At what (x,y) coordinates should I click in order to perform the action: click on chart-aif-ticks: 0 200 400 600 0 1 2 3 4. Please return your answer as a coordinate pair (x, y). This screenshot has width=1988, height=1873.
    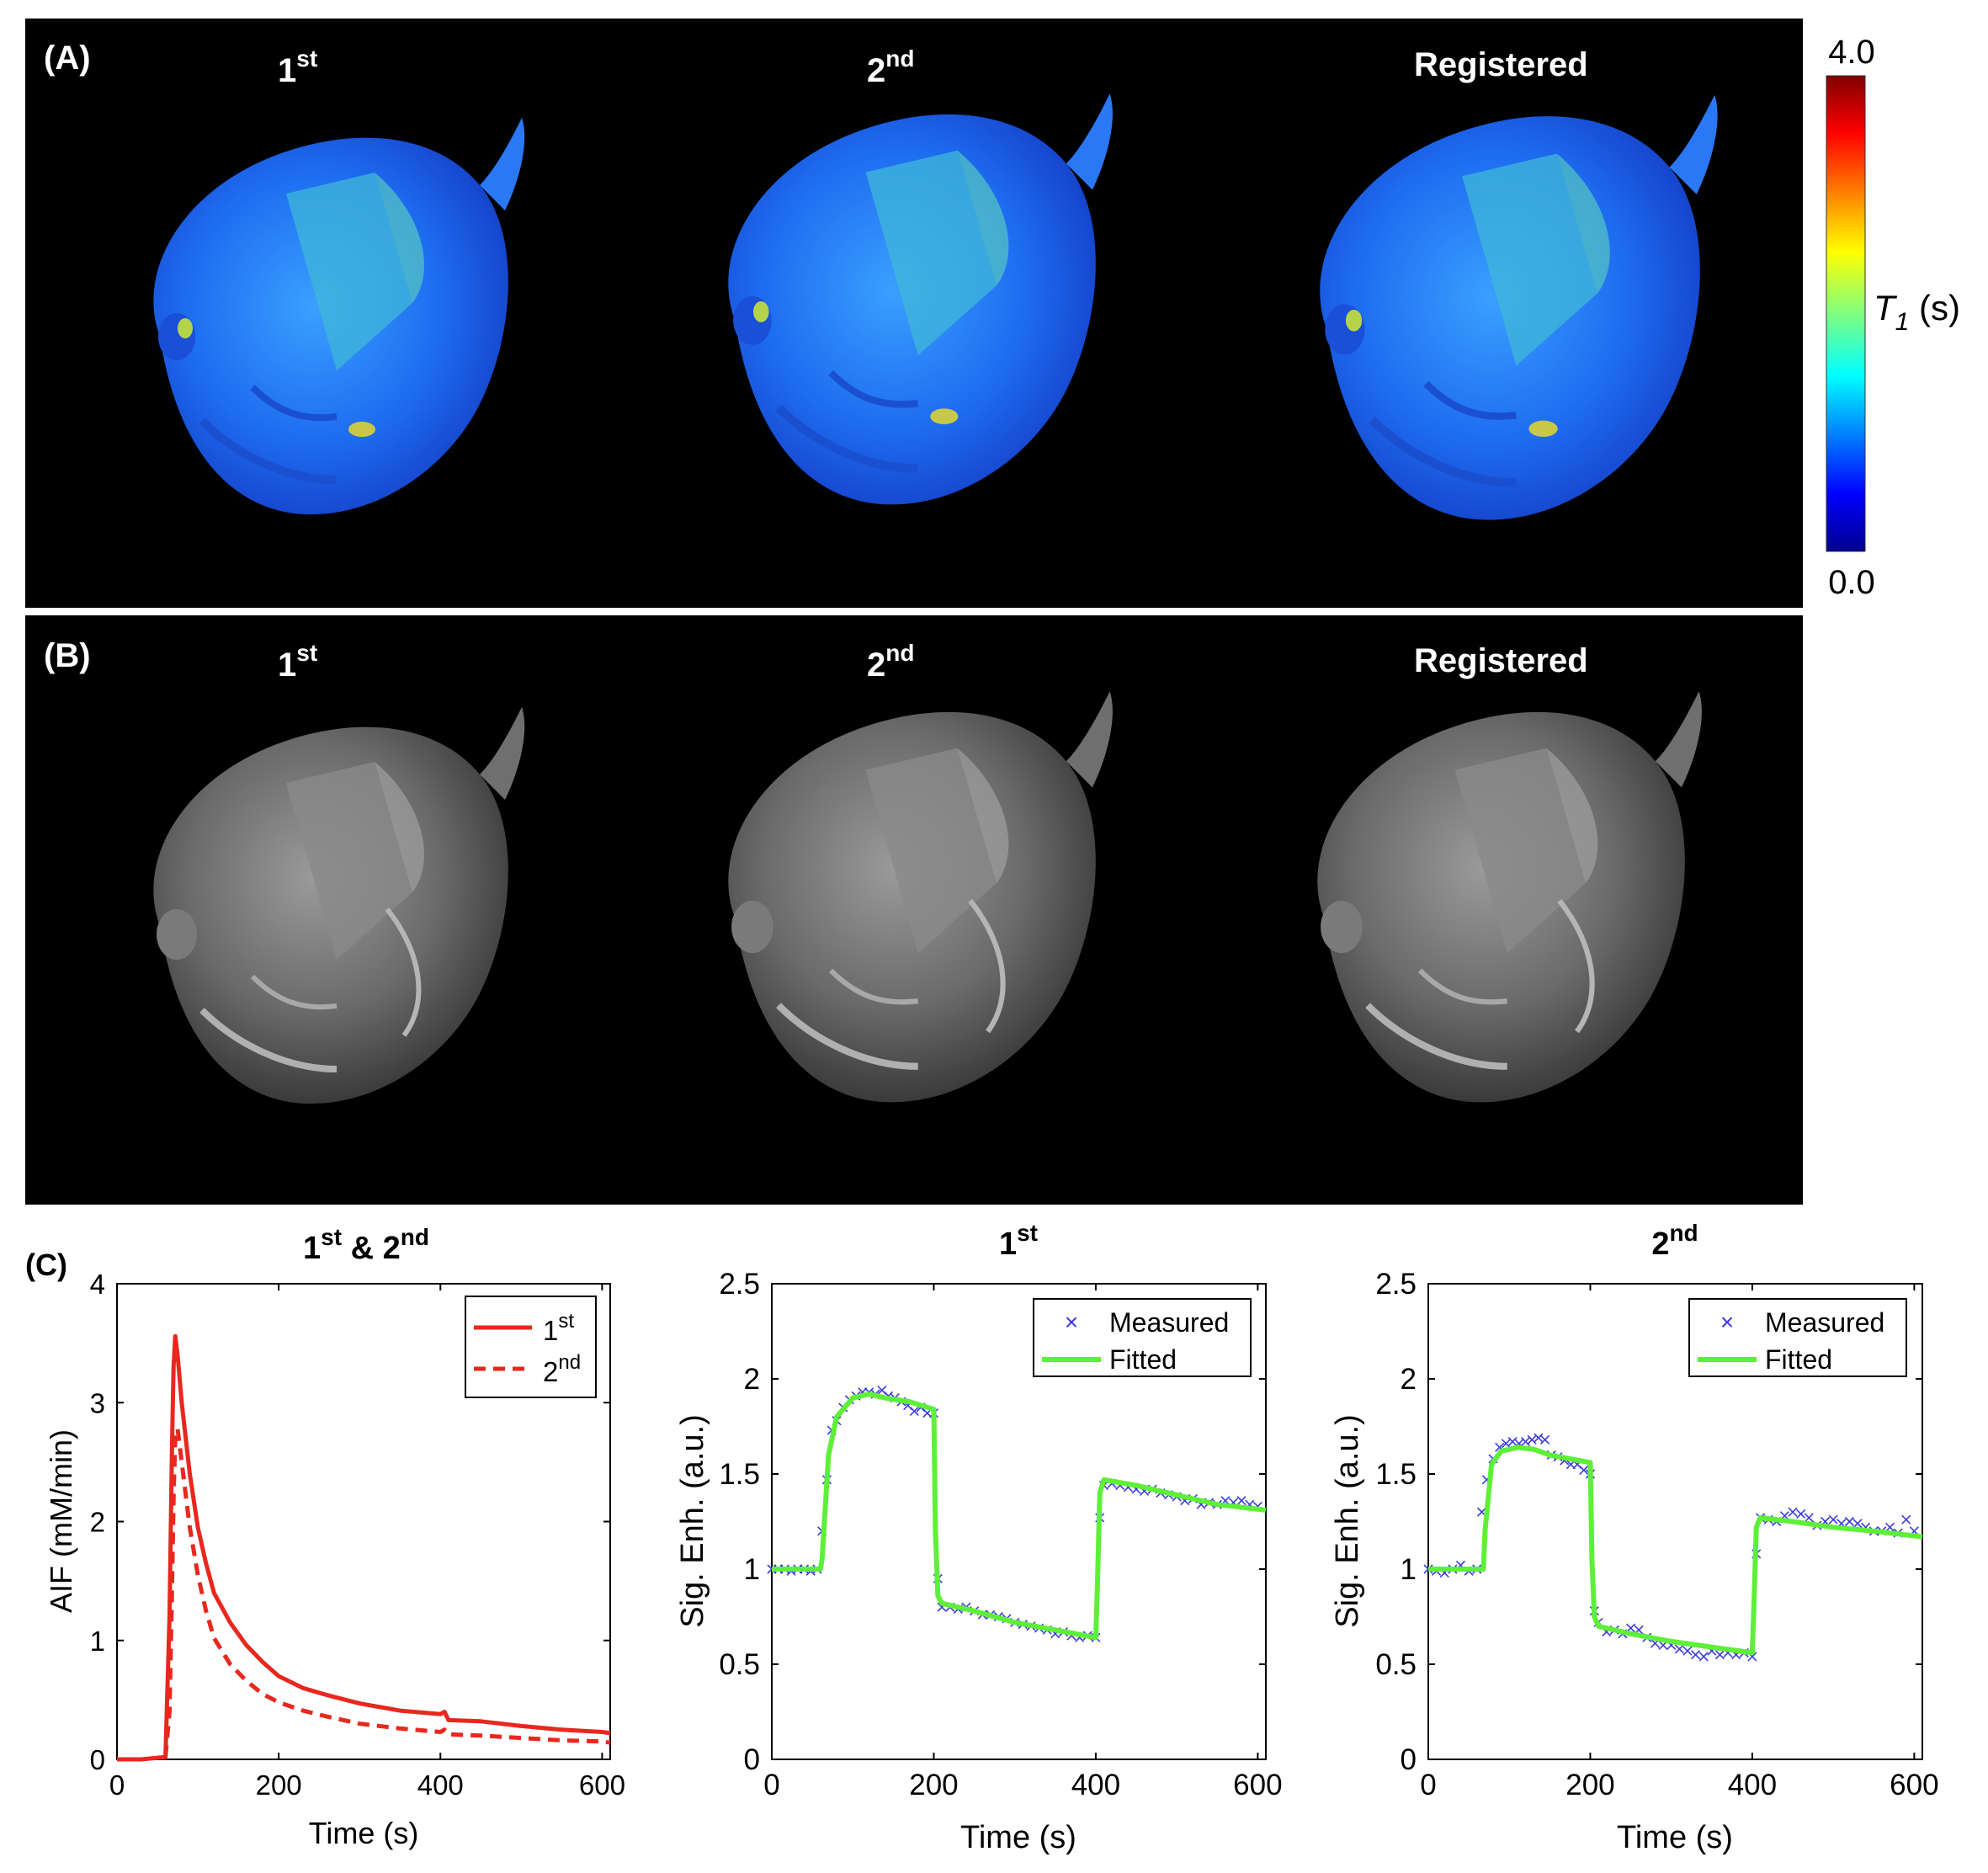
    Looking at the image, I should click on (357, 1535).